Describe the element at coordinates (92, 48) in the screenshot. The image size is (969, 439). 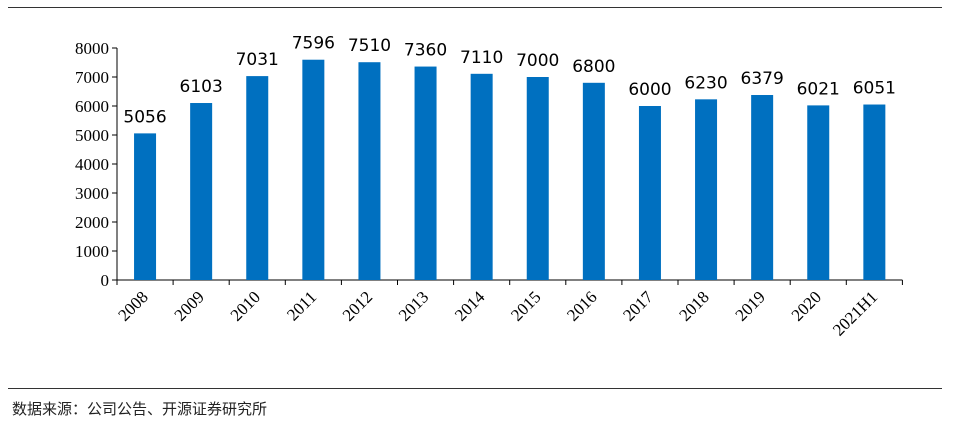
I see `y-tick-label: 8000` at that location.